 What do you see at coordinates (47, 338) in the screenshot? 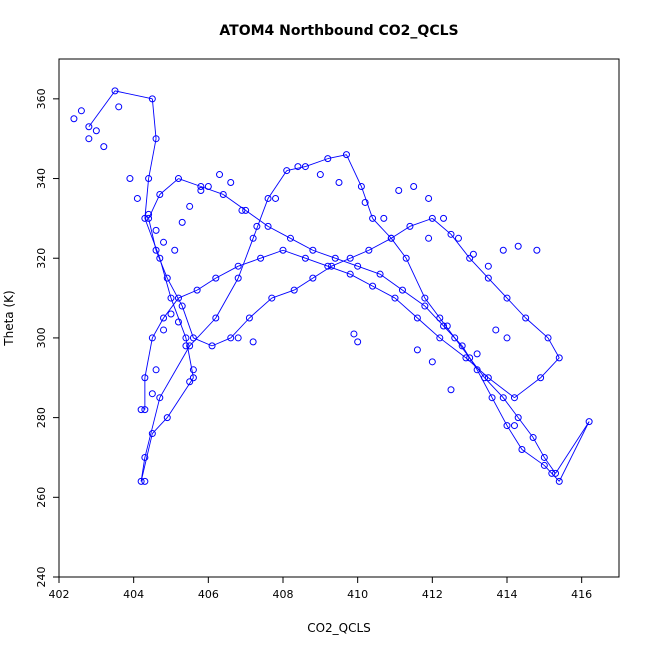
I see `y-axis: 240 260 280 300 320 340 360` at bounding box center [47, 338].